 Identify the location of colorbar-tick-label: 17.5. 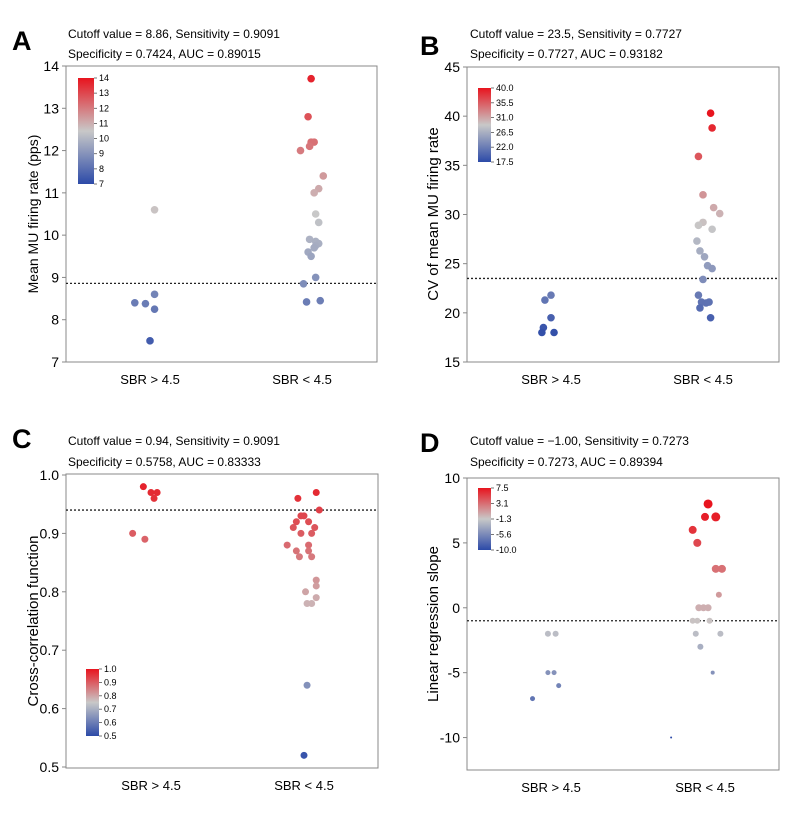
(505, 162).